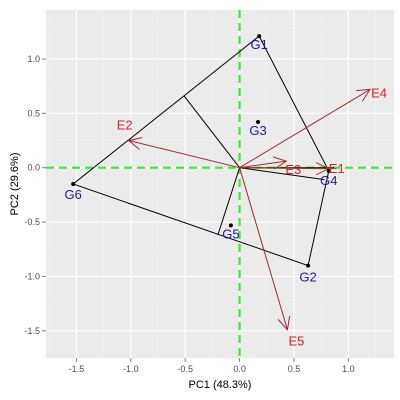 The image size is (400, 400). Describe the element at coordinates (307, 277) in the screenshot. I see `genotype-label-g2: G2` at that location.